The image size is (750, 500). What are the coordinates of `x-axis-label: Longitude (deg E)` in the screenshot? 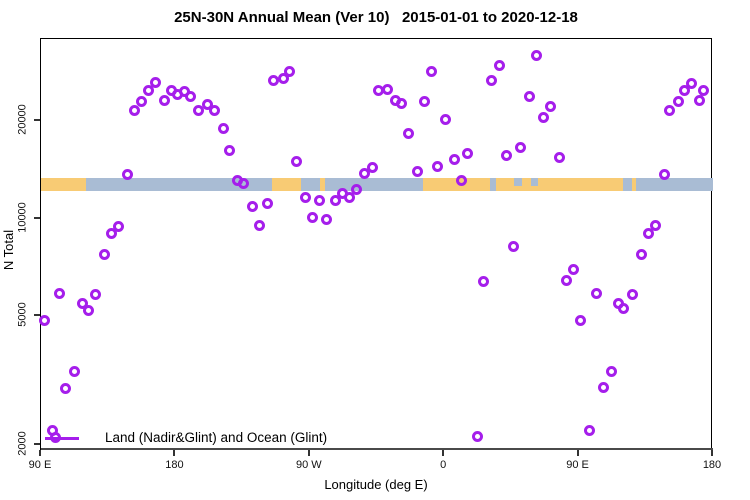 It's located at (376, 484).